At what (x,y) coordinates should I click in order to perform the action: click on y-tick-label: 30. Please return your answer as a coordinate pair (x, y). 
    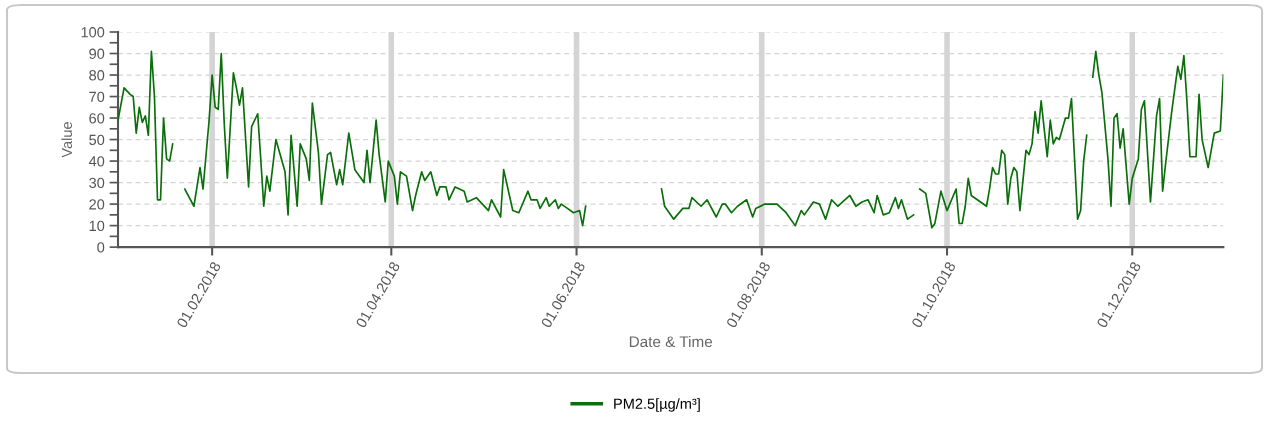
    Looking at the image, I should click on (97, 183).